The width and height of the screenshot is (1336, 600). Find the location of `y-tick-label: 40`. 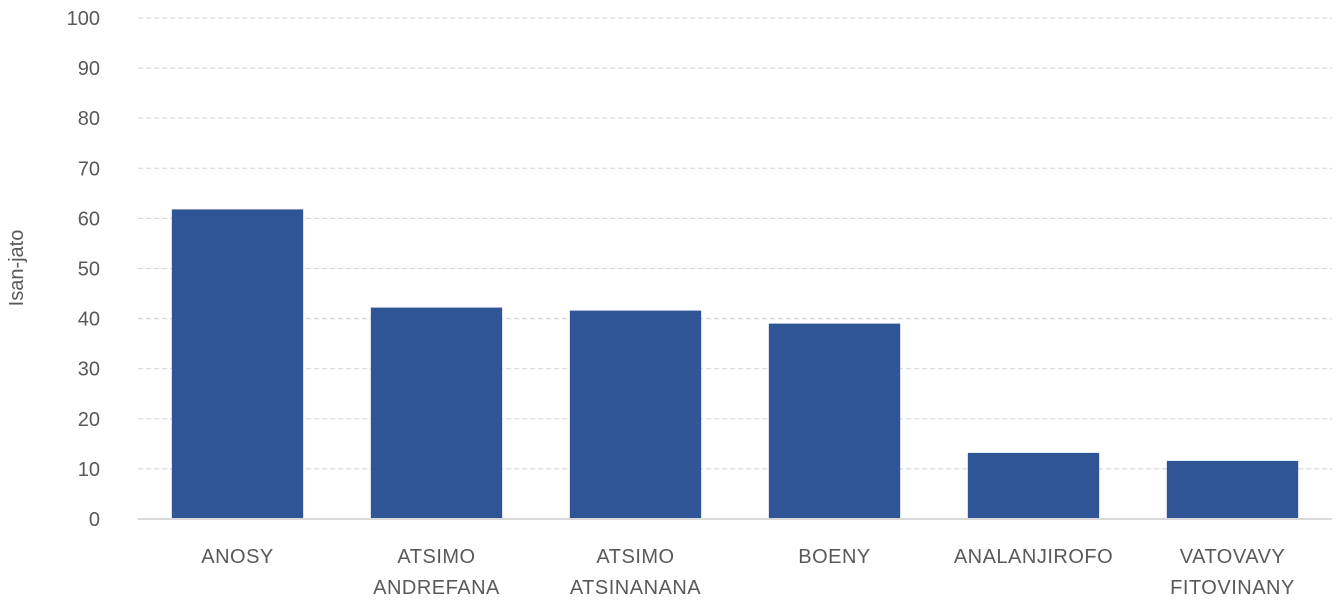

y-tick-label: 40 is located at coordinates (89, 320).